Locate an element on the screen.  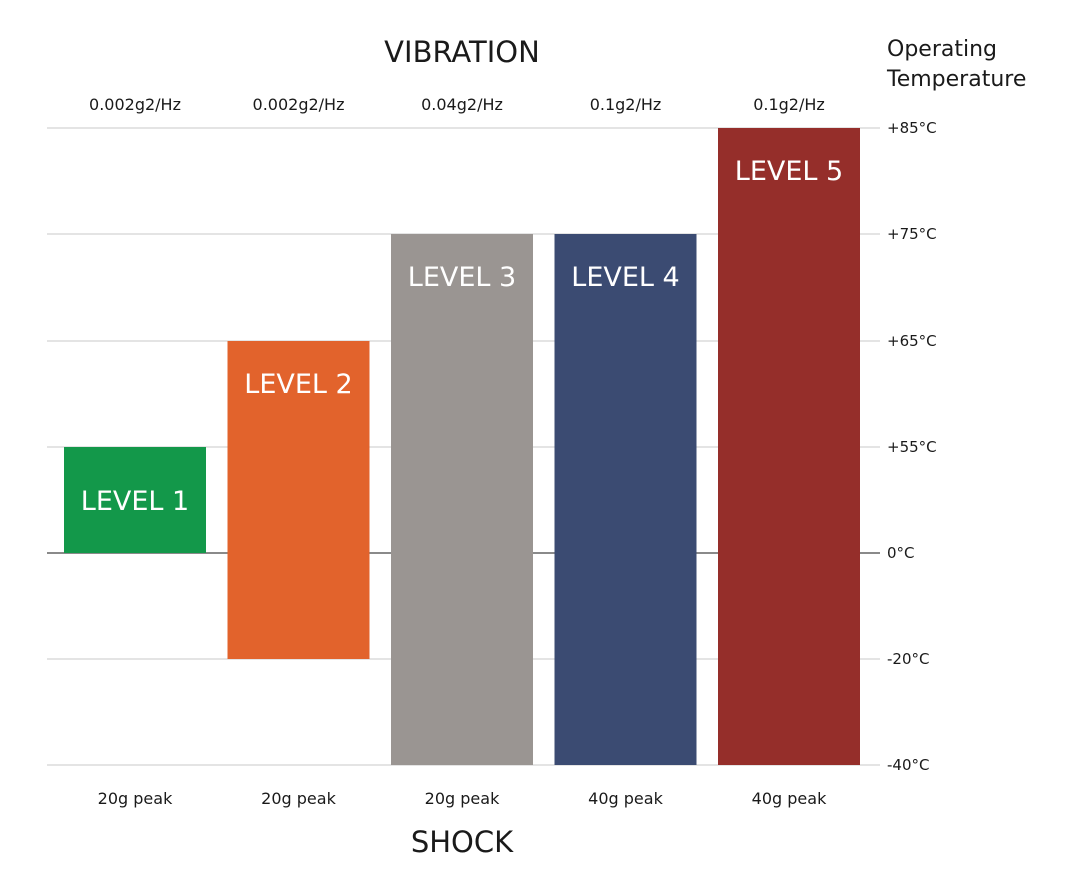
y-axis-title-line-1: Operating is located at coordinates (942, 49).